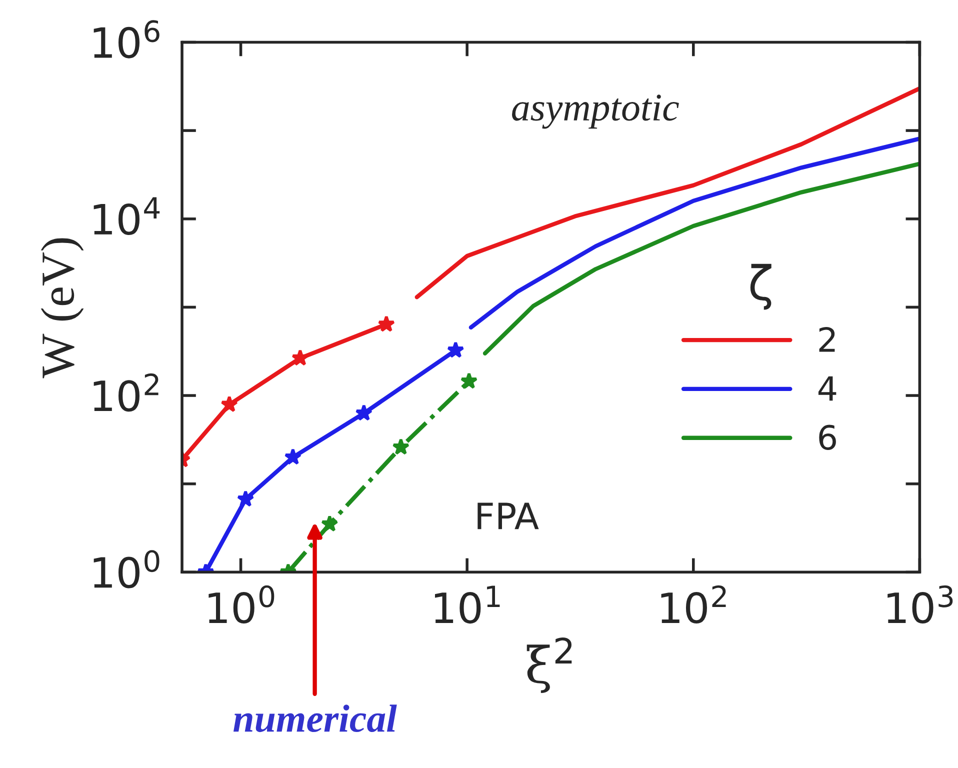 The image size is (958, 768). What do you see at coordinates (693, 604) in the screenshot?
I see `x-tick-label: 10$^{2}$` at bounding box center [693, 604].